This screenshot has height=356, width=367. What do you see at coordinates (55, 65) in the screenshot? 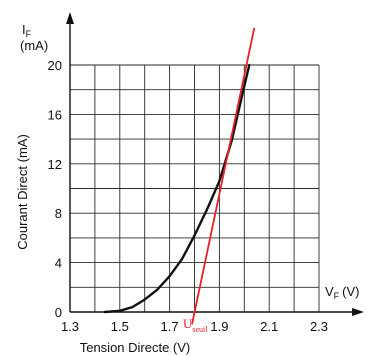
I see `y-tick-label: 20` at bounding box center [55, 65].